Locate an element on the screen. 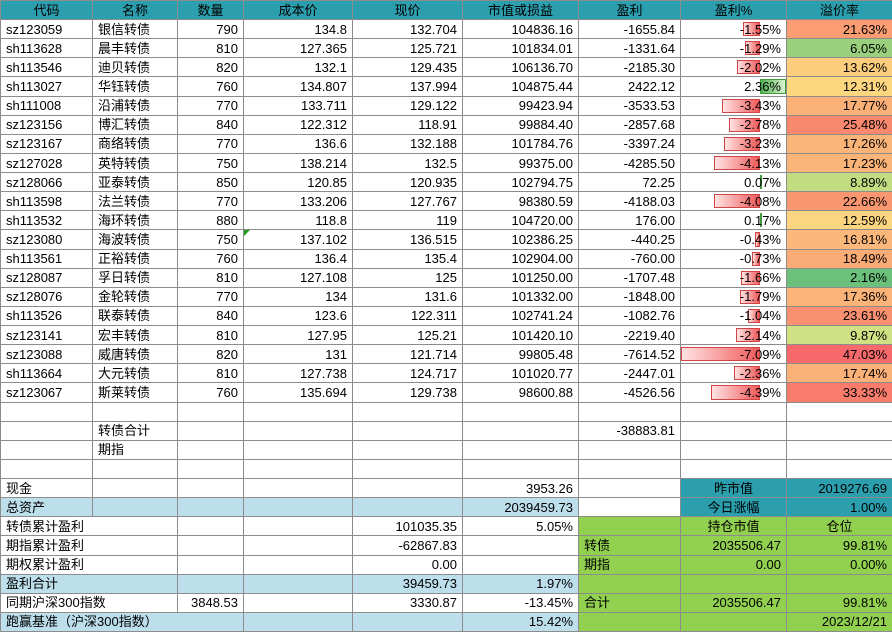 Image resolution: width=892 pixels, height=632 pixels. bond-value-cell: 99884.40 is located at coordinates (521, 125).